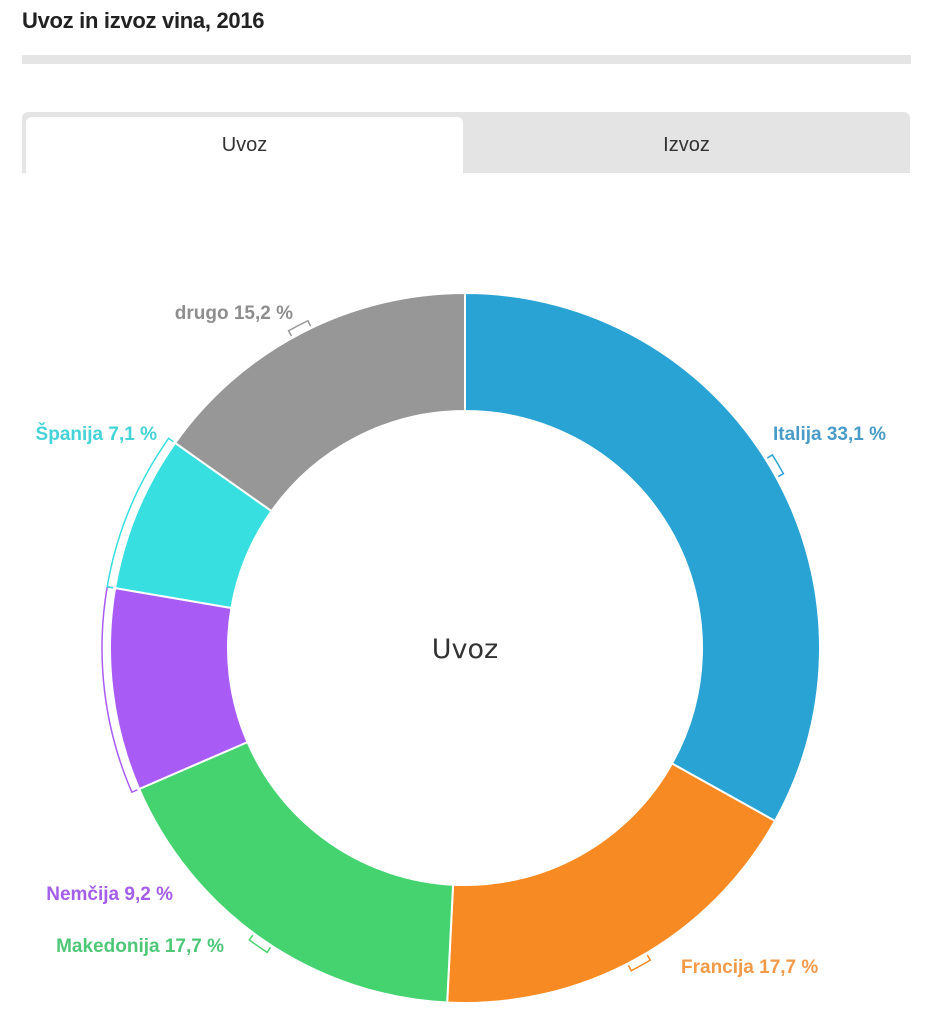 Image resolution: width=940 pixels, height=1010 pixels. What do you see at coordinates (109, 894) in the screenshot?
I see `slice-label-nemcija: Nemčija 9,2 %` at bounding box center [109, 894].